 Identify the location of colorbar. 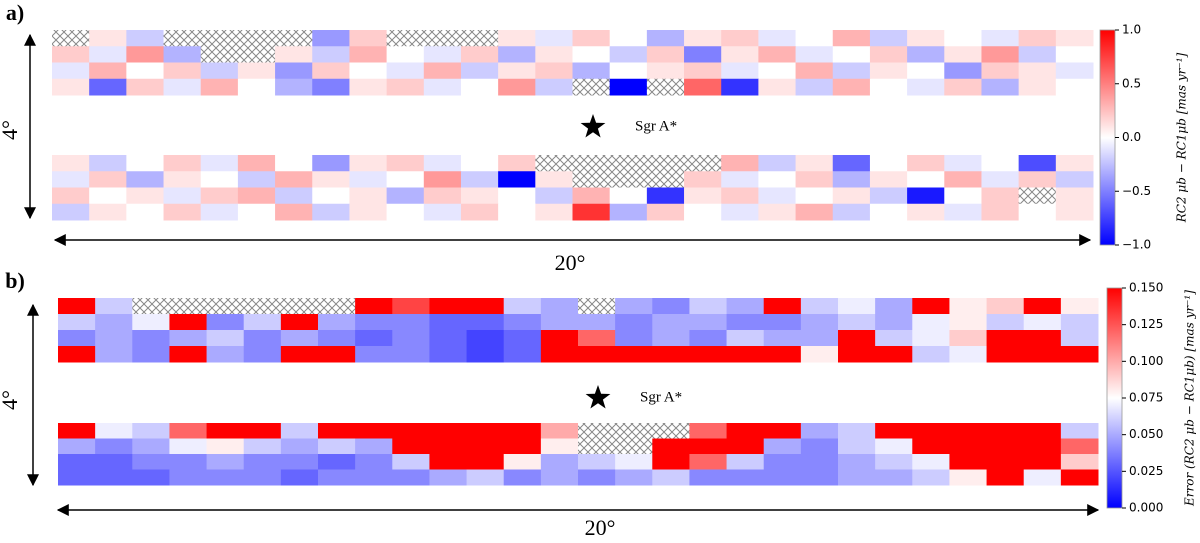
(1107, 137).